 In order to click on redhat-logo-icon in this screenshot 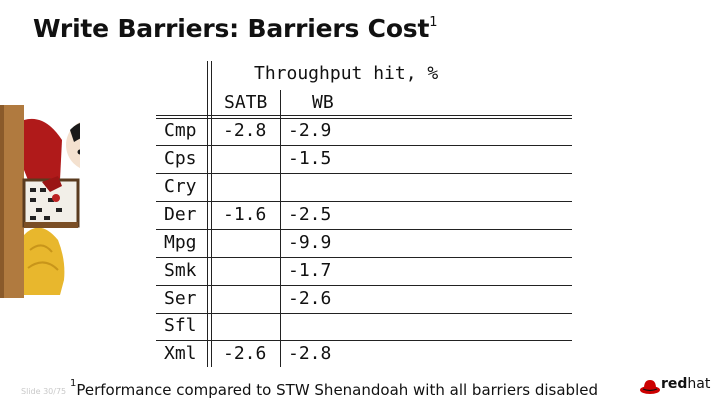, I will do `click(650, 387)`.